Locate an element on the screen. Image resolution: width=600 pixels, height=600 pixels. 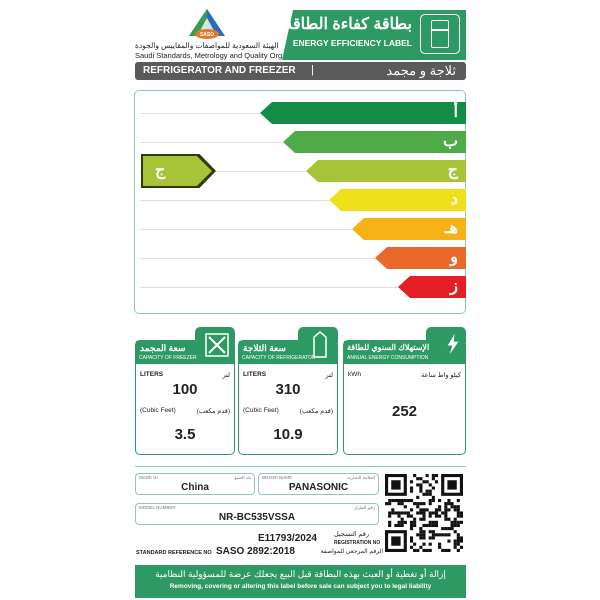
category-english: REFRIGERATOR AND FREEZER is located at coordinates (219, 70).